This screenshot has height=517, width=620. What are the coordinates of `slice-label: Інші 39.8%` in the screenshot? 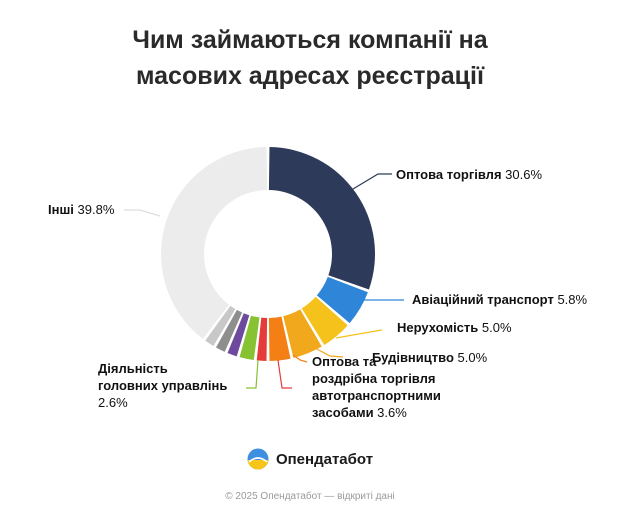 It's located at (81, 209).